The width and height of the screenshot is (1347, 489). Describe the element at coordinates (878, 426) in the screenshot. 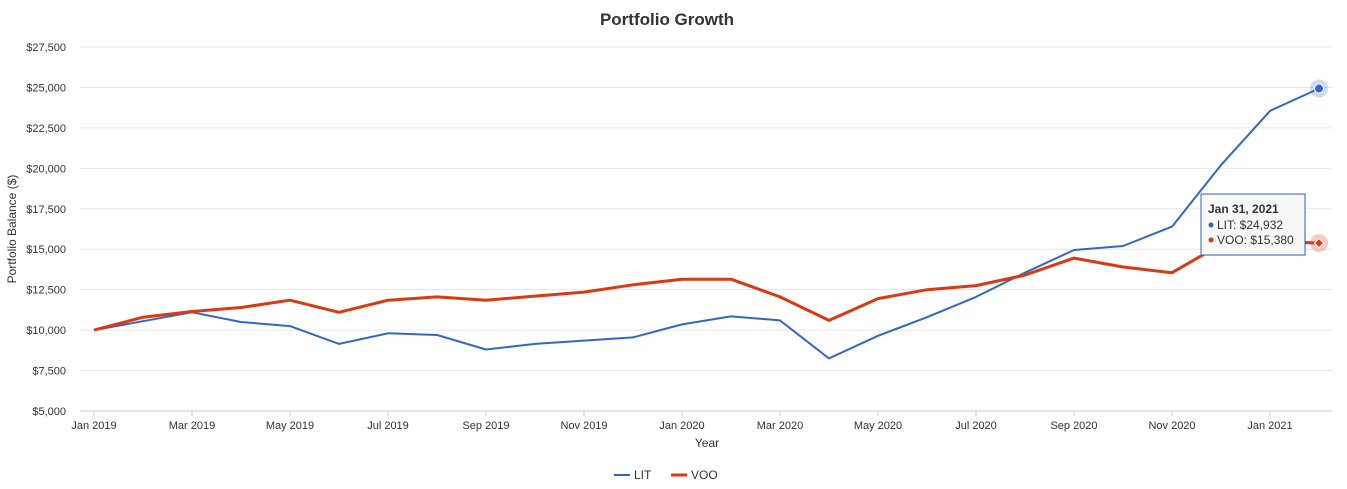

I see `x-tick-label: May 2020` at that location.